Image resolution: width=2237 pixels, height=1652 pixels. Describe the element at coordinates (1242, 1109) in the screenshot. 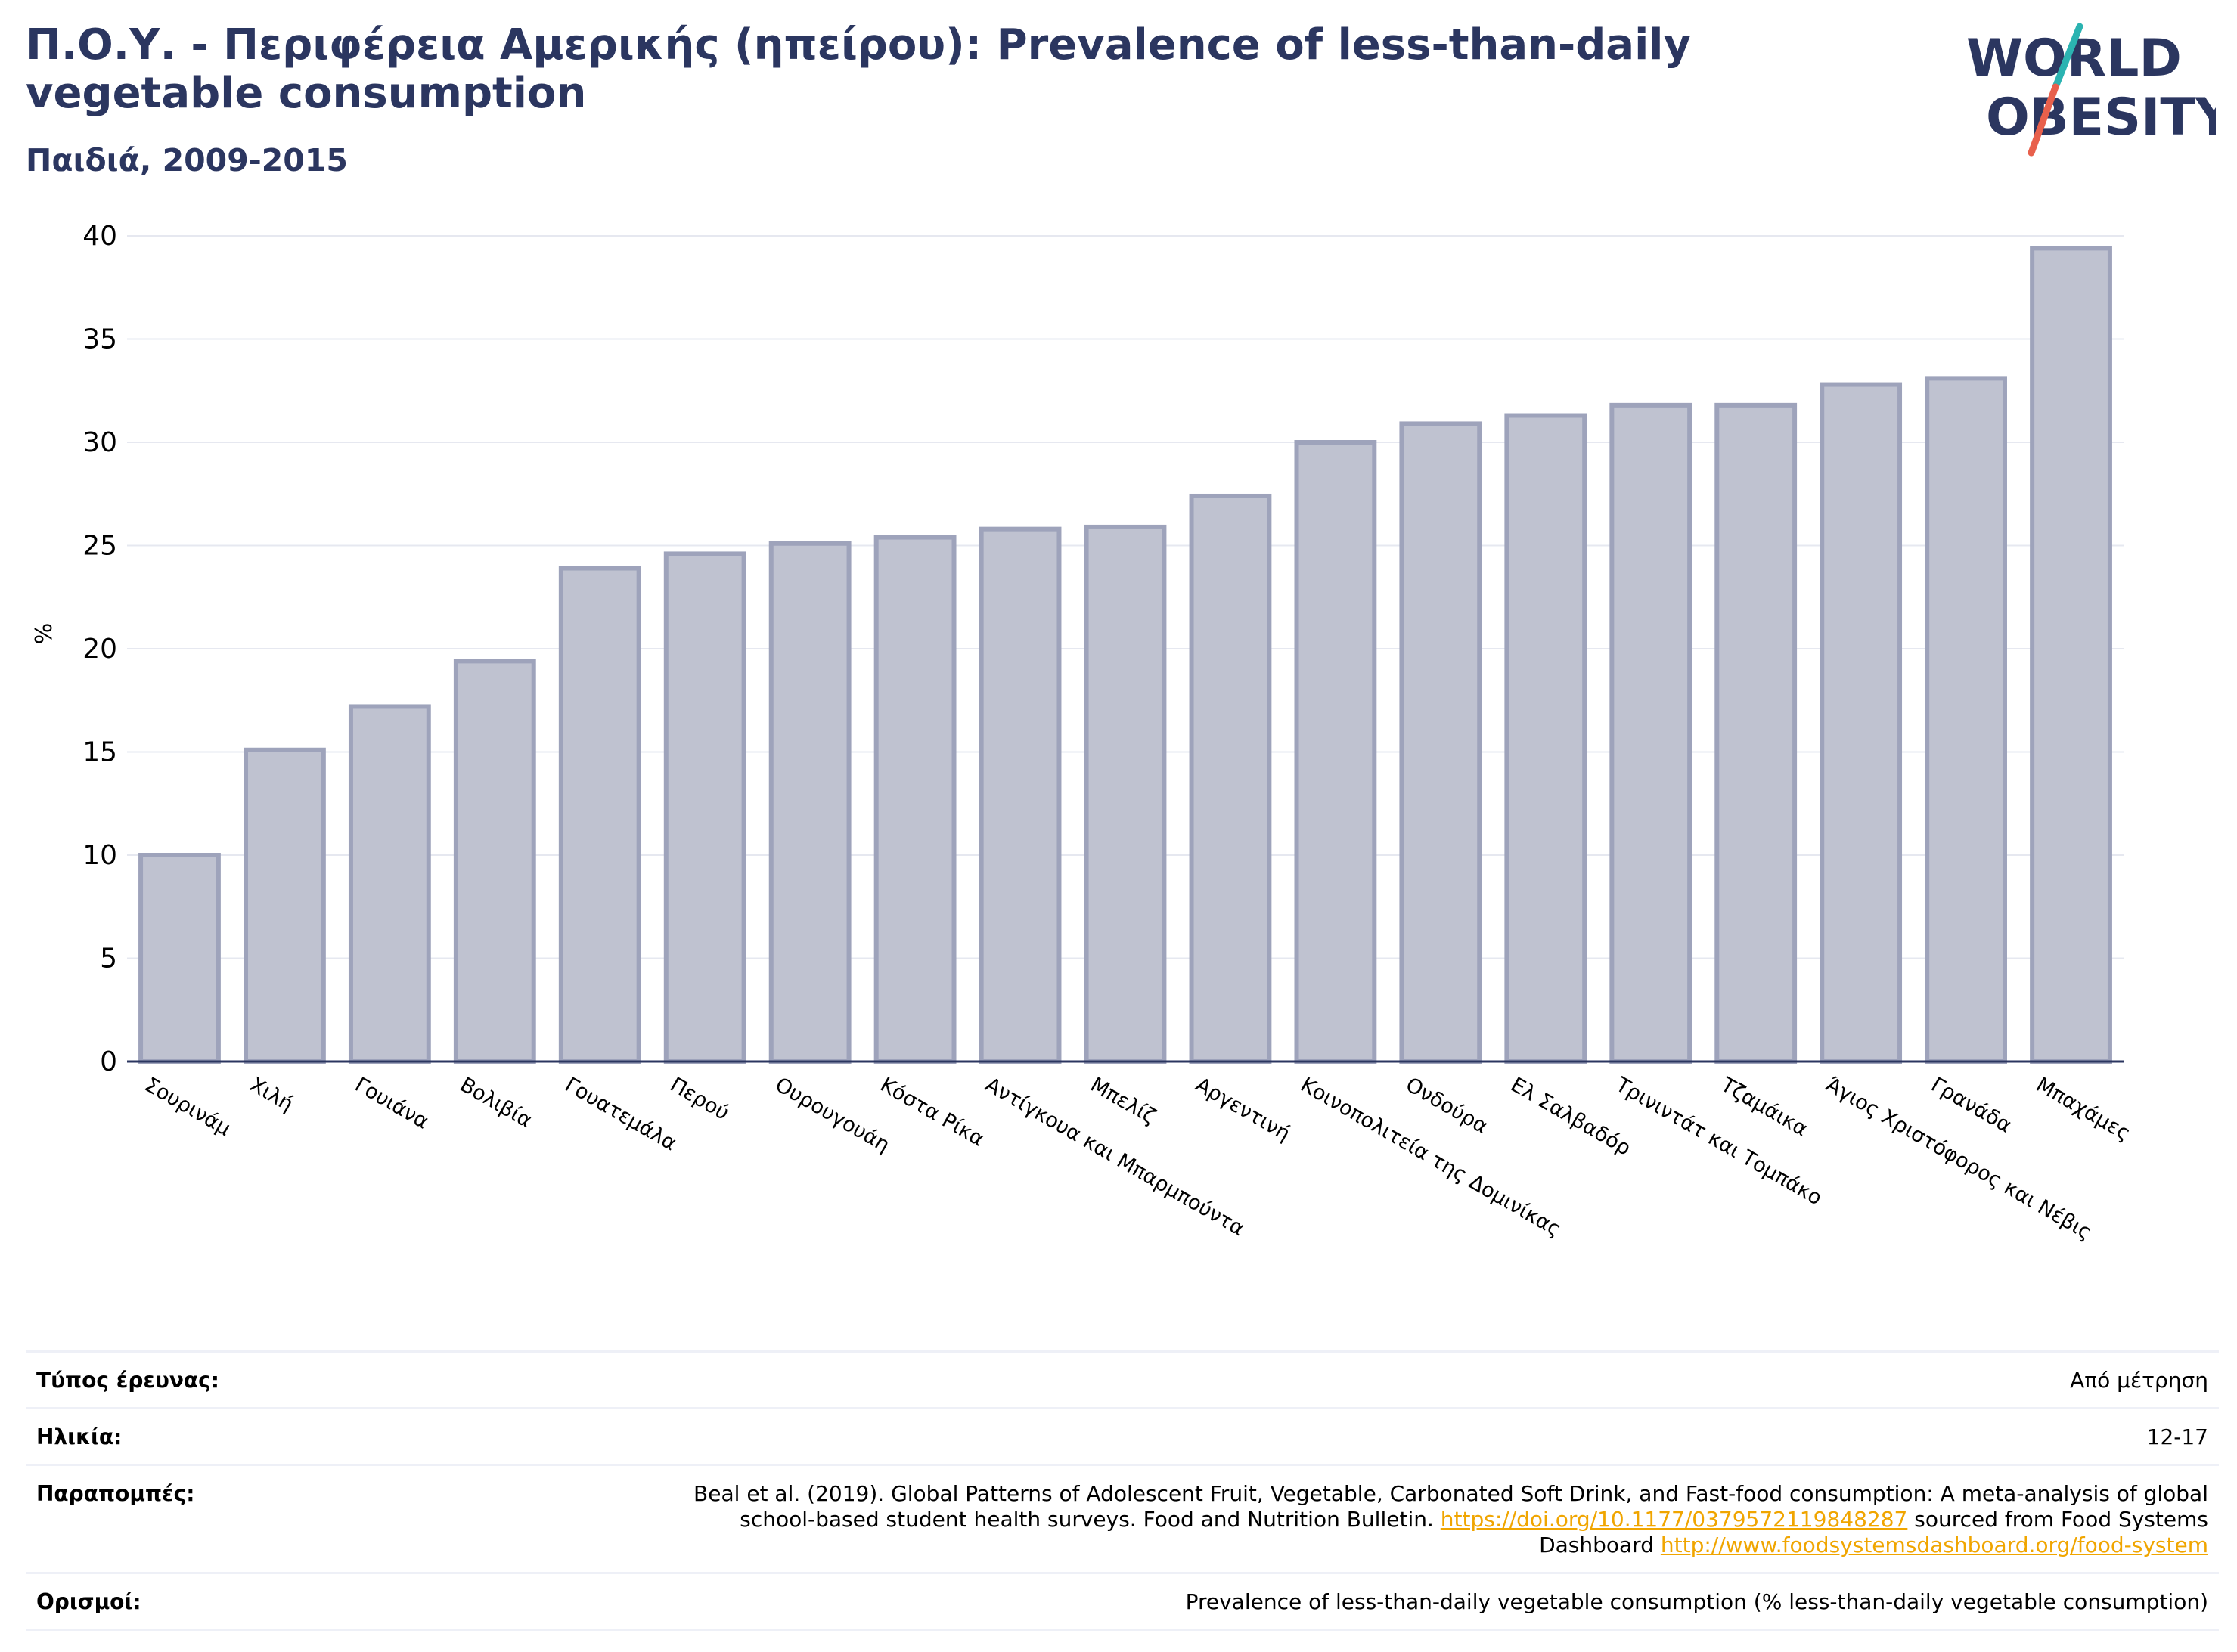

I see `x-tick-label: Αργεντινή` at that location.